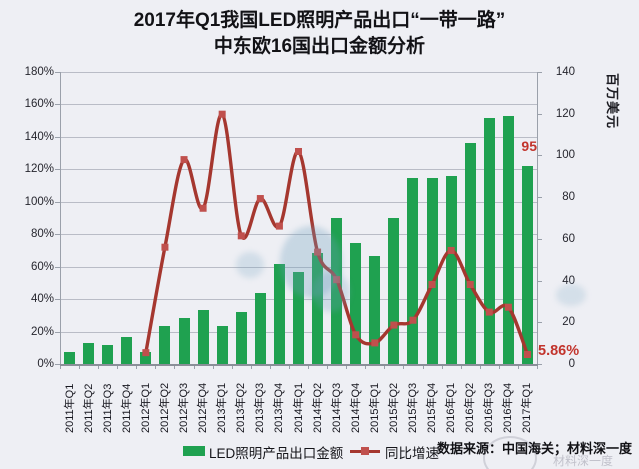 This screenshot has height=469, width=639. What do you see at coordinates (145, 407) in the screenshot?
I see `x-axis-label: 2012年Q1` at bounding box center [145, 407].